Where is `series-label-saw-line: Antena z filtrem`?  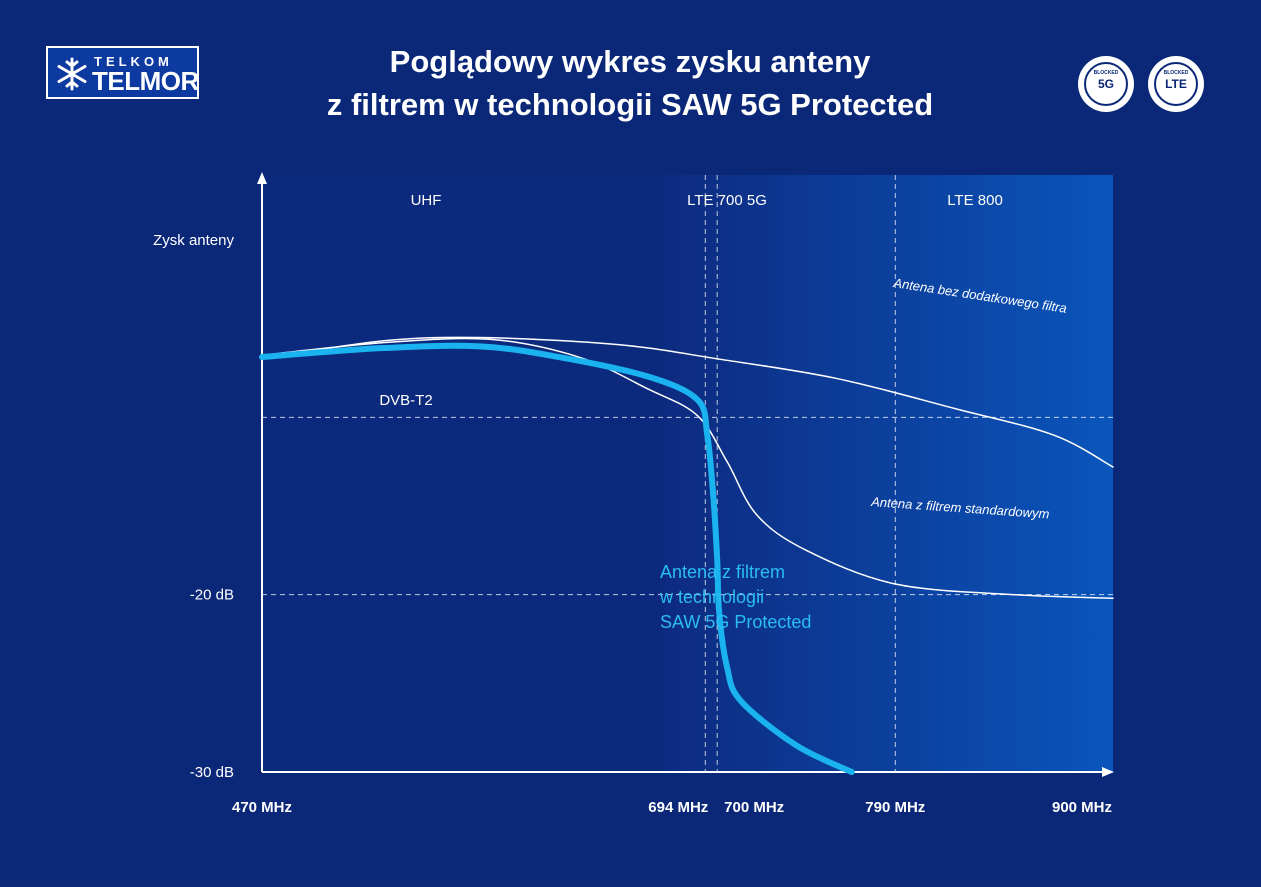 series-label-saw-line: Antena z filtrem is located at coordinates (722, 572).